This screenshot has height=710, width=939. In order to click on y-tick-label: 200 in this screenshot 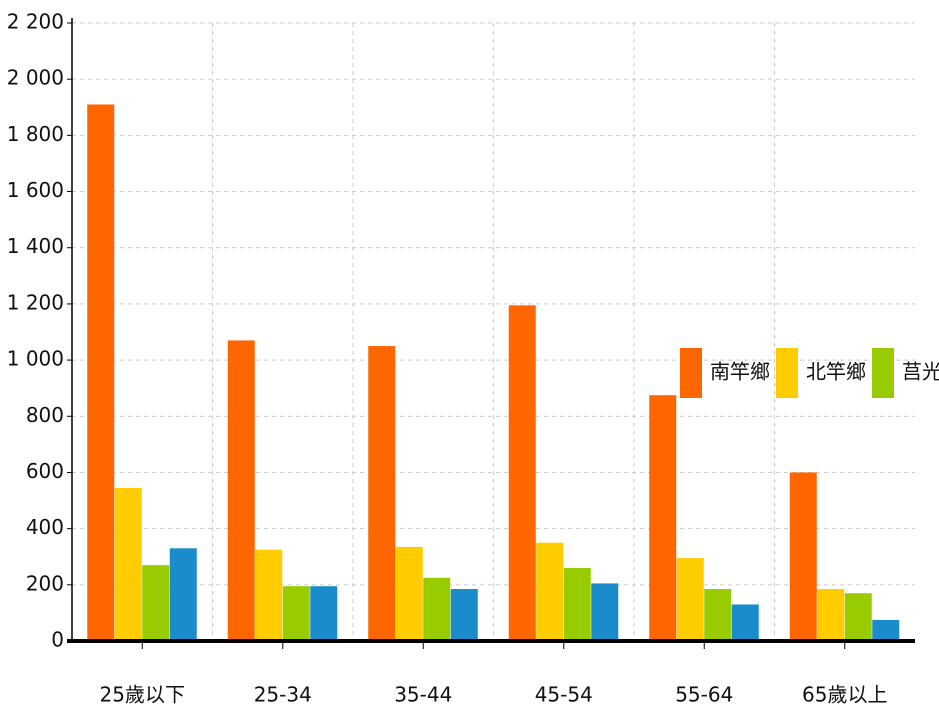, I will do `click(45, 583)`.